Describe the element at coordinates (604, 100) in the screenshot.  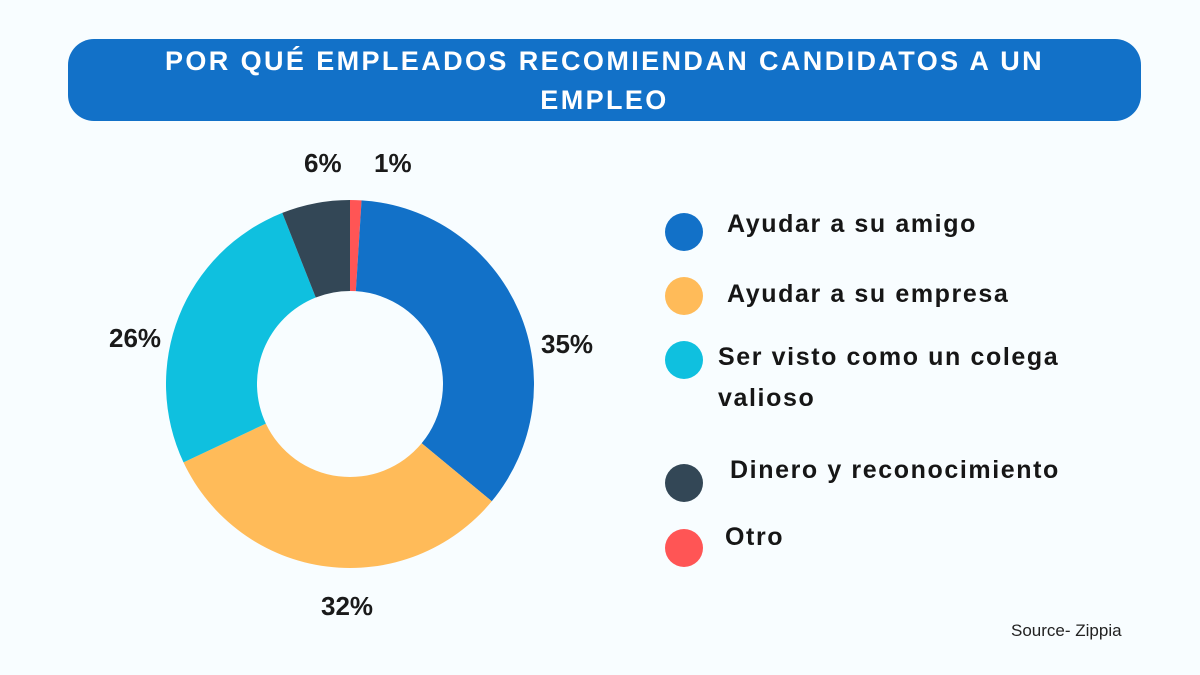
I see `title-line-2: EMPLEO` at that location.